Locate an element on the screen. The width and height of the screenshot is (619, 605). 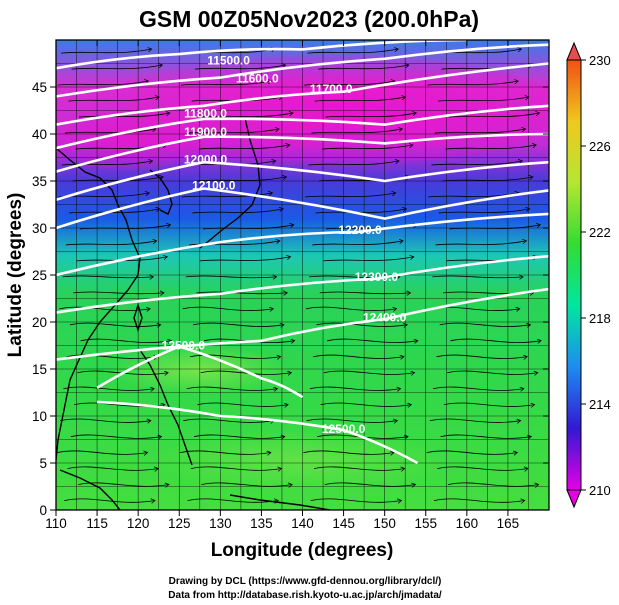
colorbar-tick-label: 222 is located at coordinates (600, 232).